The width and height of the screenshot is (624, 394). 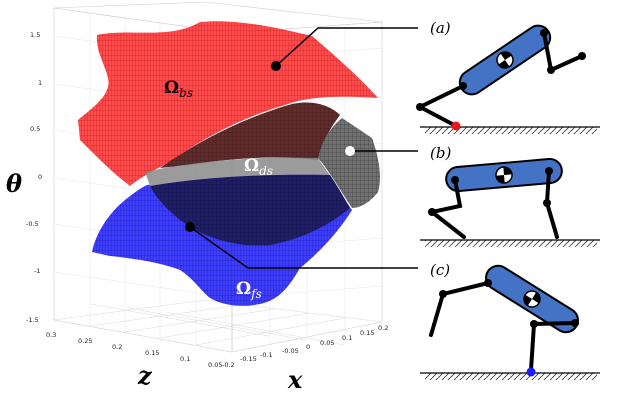 I want to click on theta-tick: 0, so click(x=40, y=177).